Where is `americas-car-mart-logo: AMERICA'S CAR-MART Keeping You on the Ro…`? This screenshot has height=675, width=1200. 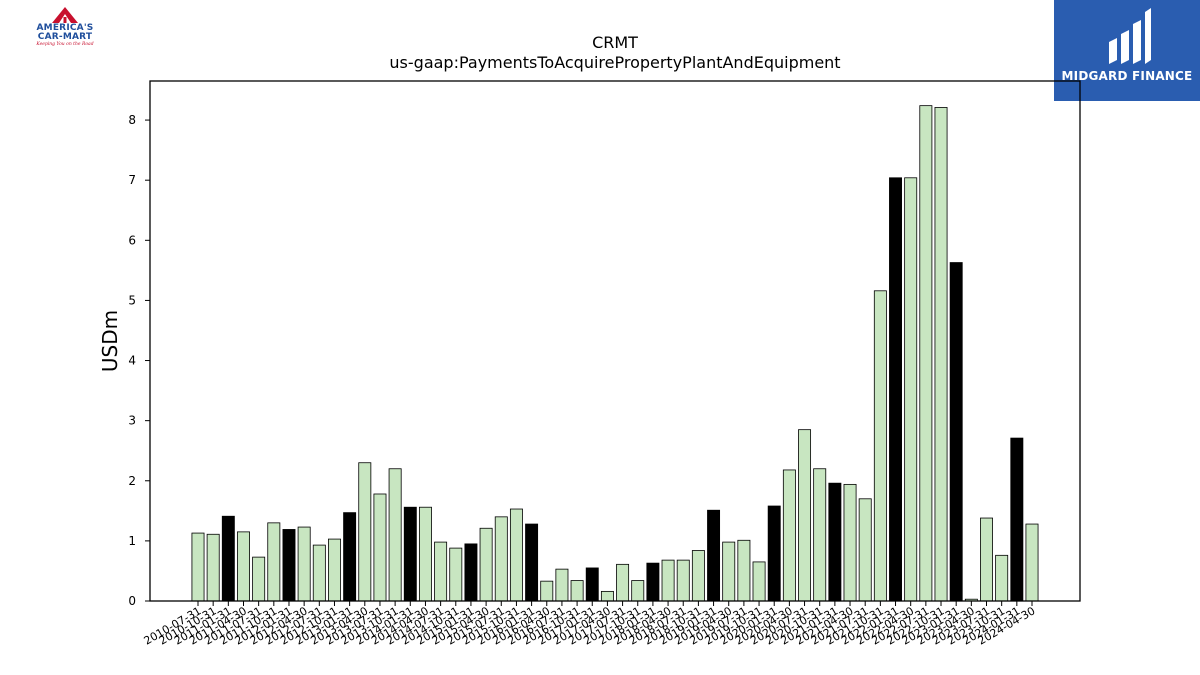 americas-car-mart-logo: AMERICA'S CAR-MART Keeping You on the Ro… is located at coordinates (65, 32).